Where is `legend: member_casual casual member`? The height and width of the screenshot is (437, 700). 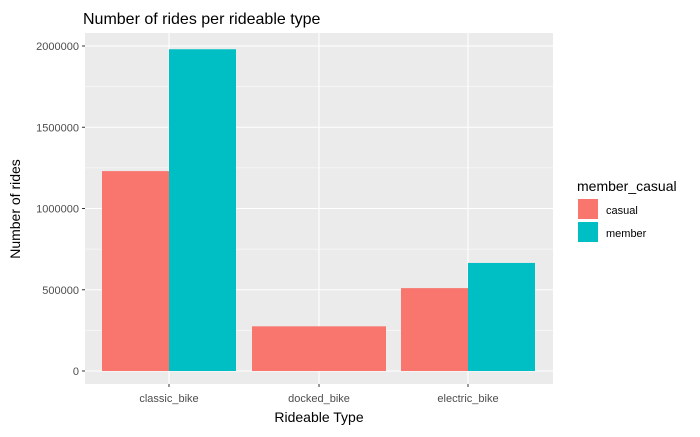 legend: member_casual casual member is located at coordinates (627, 210).